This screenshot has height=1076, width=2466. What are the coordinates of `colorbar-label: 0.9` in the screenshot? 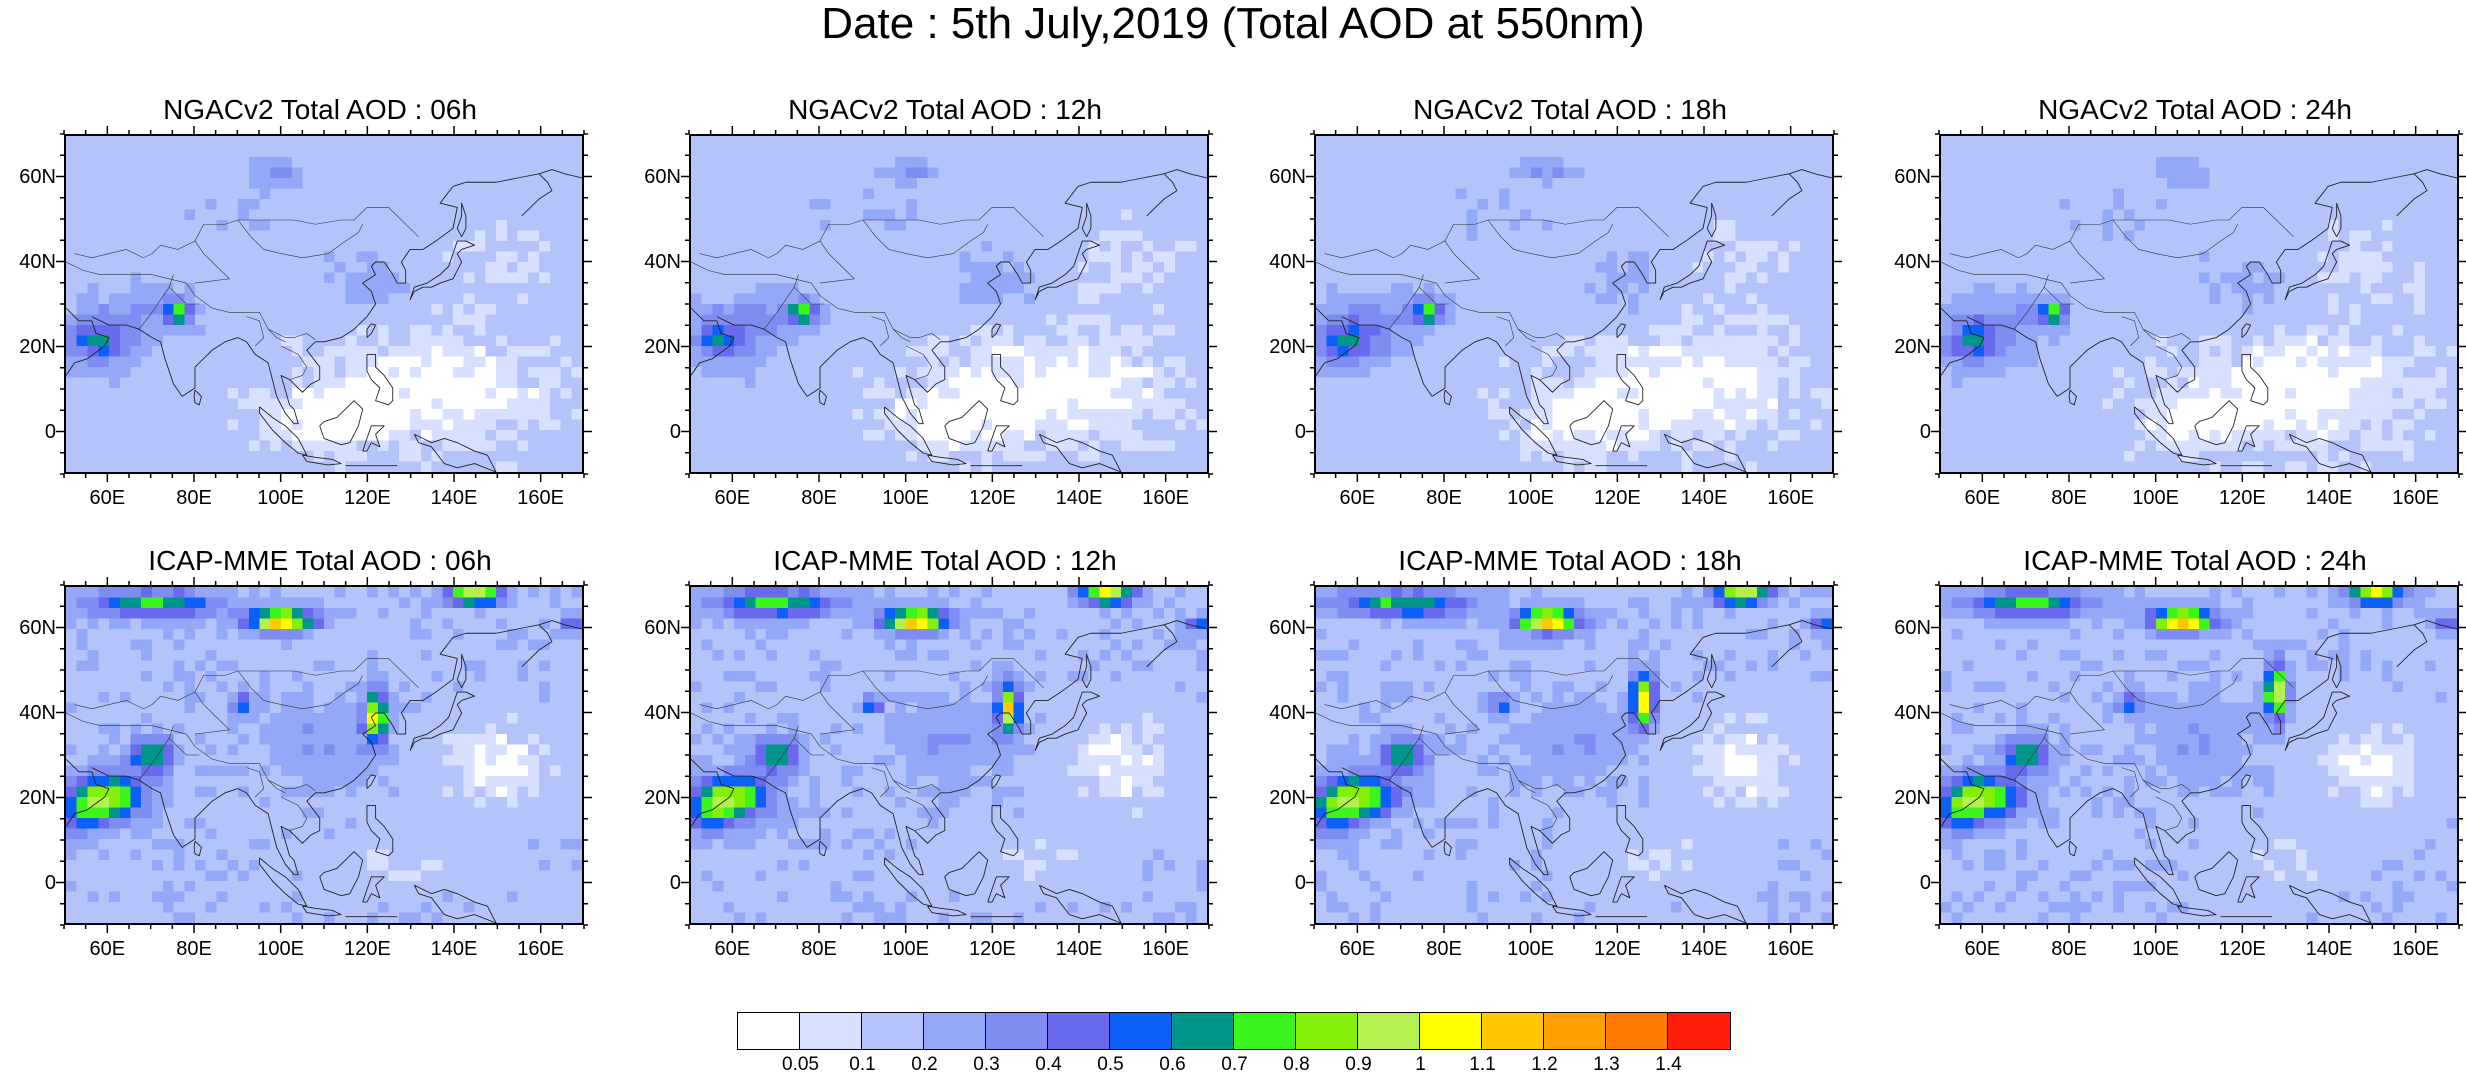 It's located at (1359, 1065).